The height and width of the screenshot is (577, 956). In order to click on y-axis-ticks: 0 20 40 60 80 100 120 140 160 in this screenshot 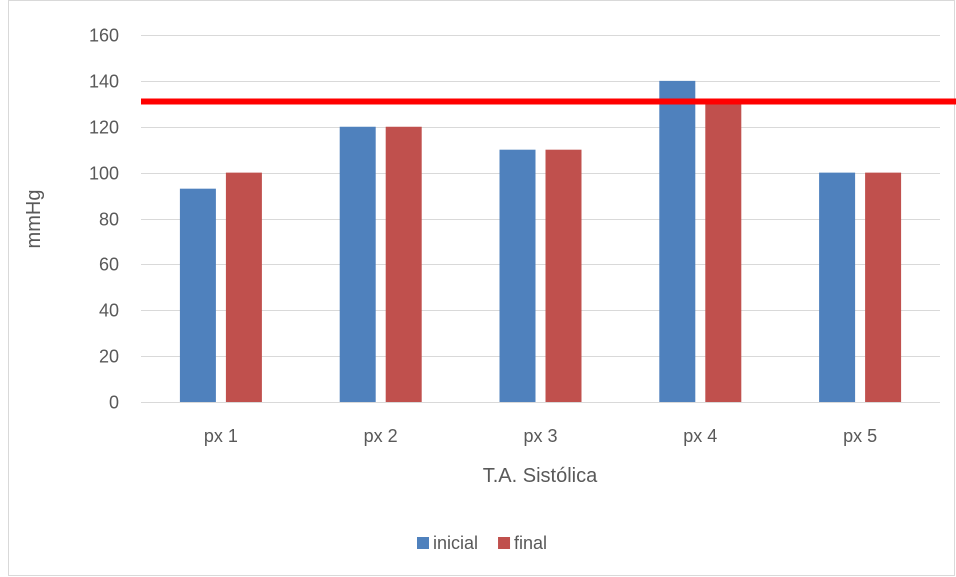, I will do `click(104, 219)`.